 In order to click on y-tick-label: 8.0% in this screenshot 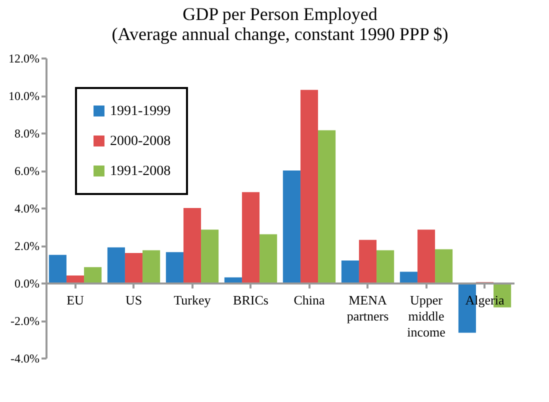, I will do `click(27, 133)`.